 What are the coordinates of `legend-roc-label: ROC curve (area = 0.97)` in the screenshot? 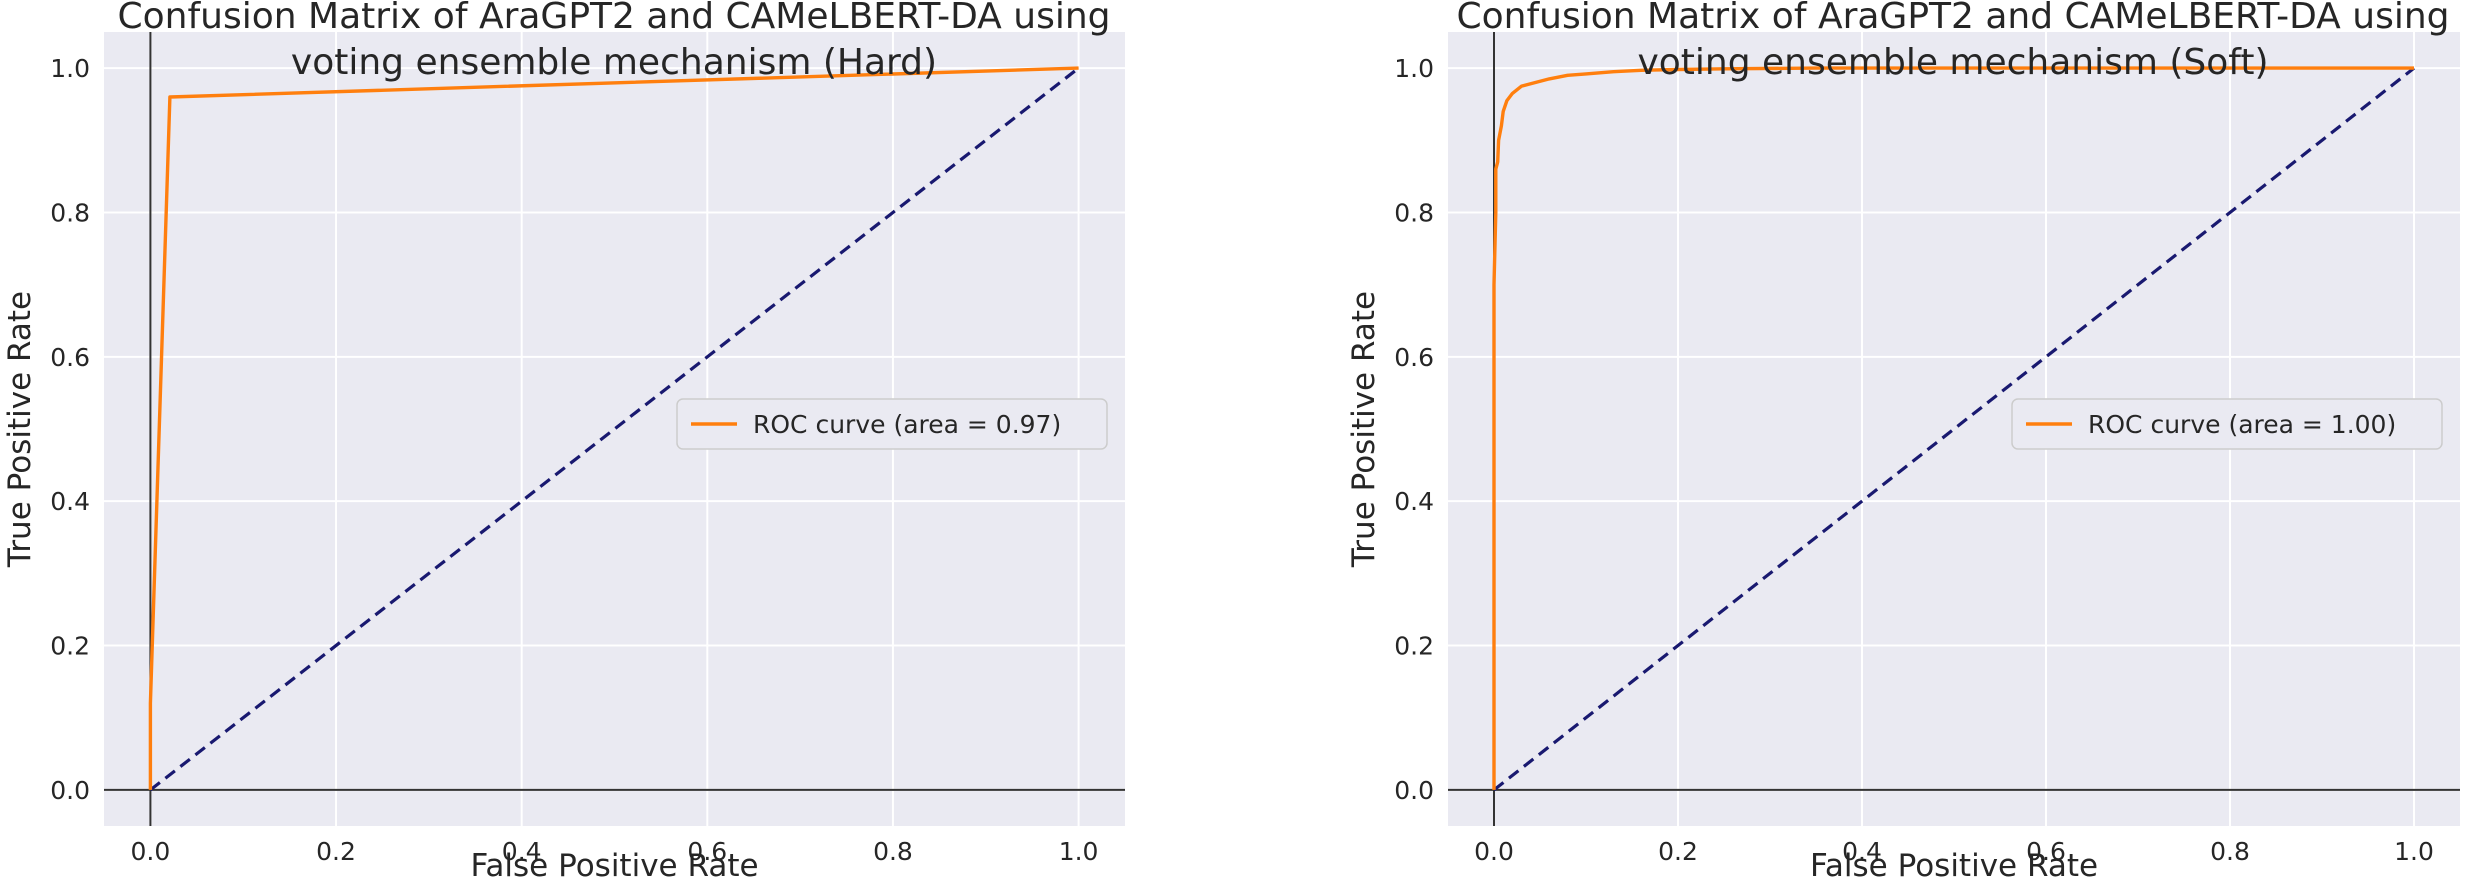 It's located at (907, 424).